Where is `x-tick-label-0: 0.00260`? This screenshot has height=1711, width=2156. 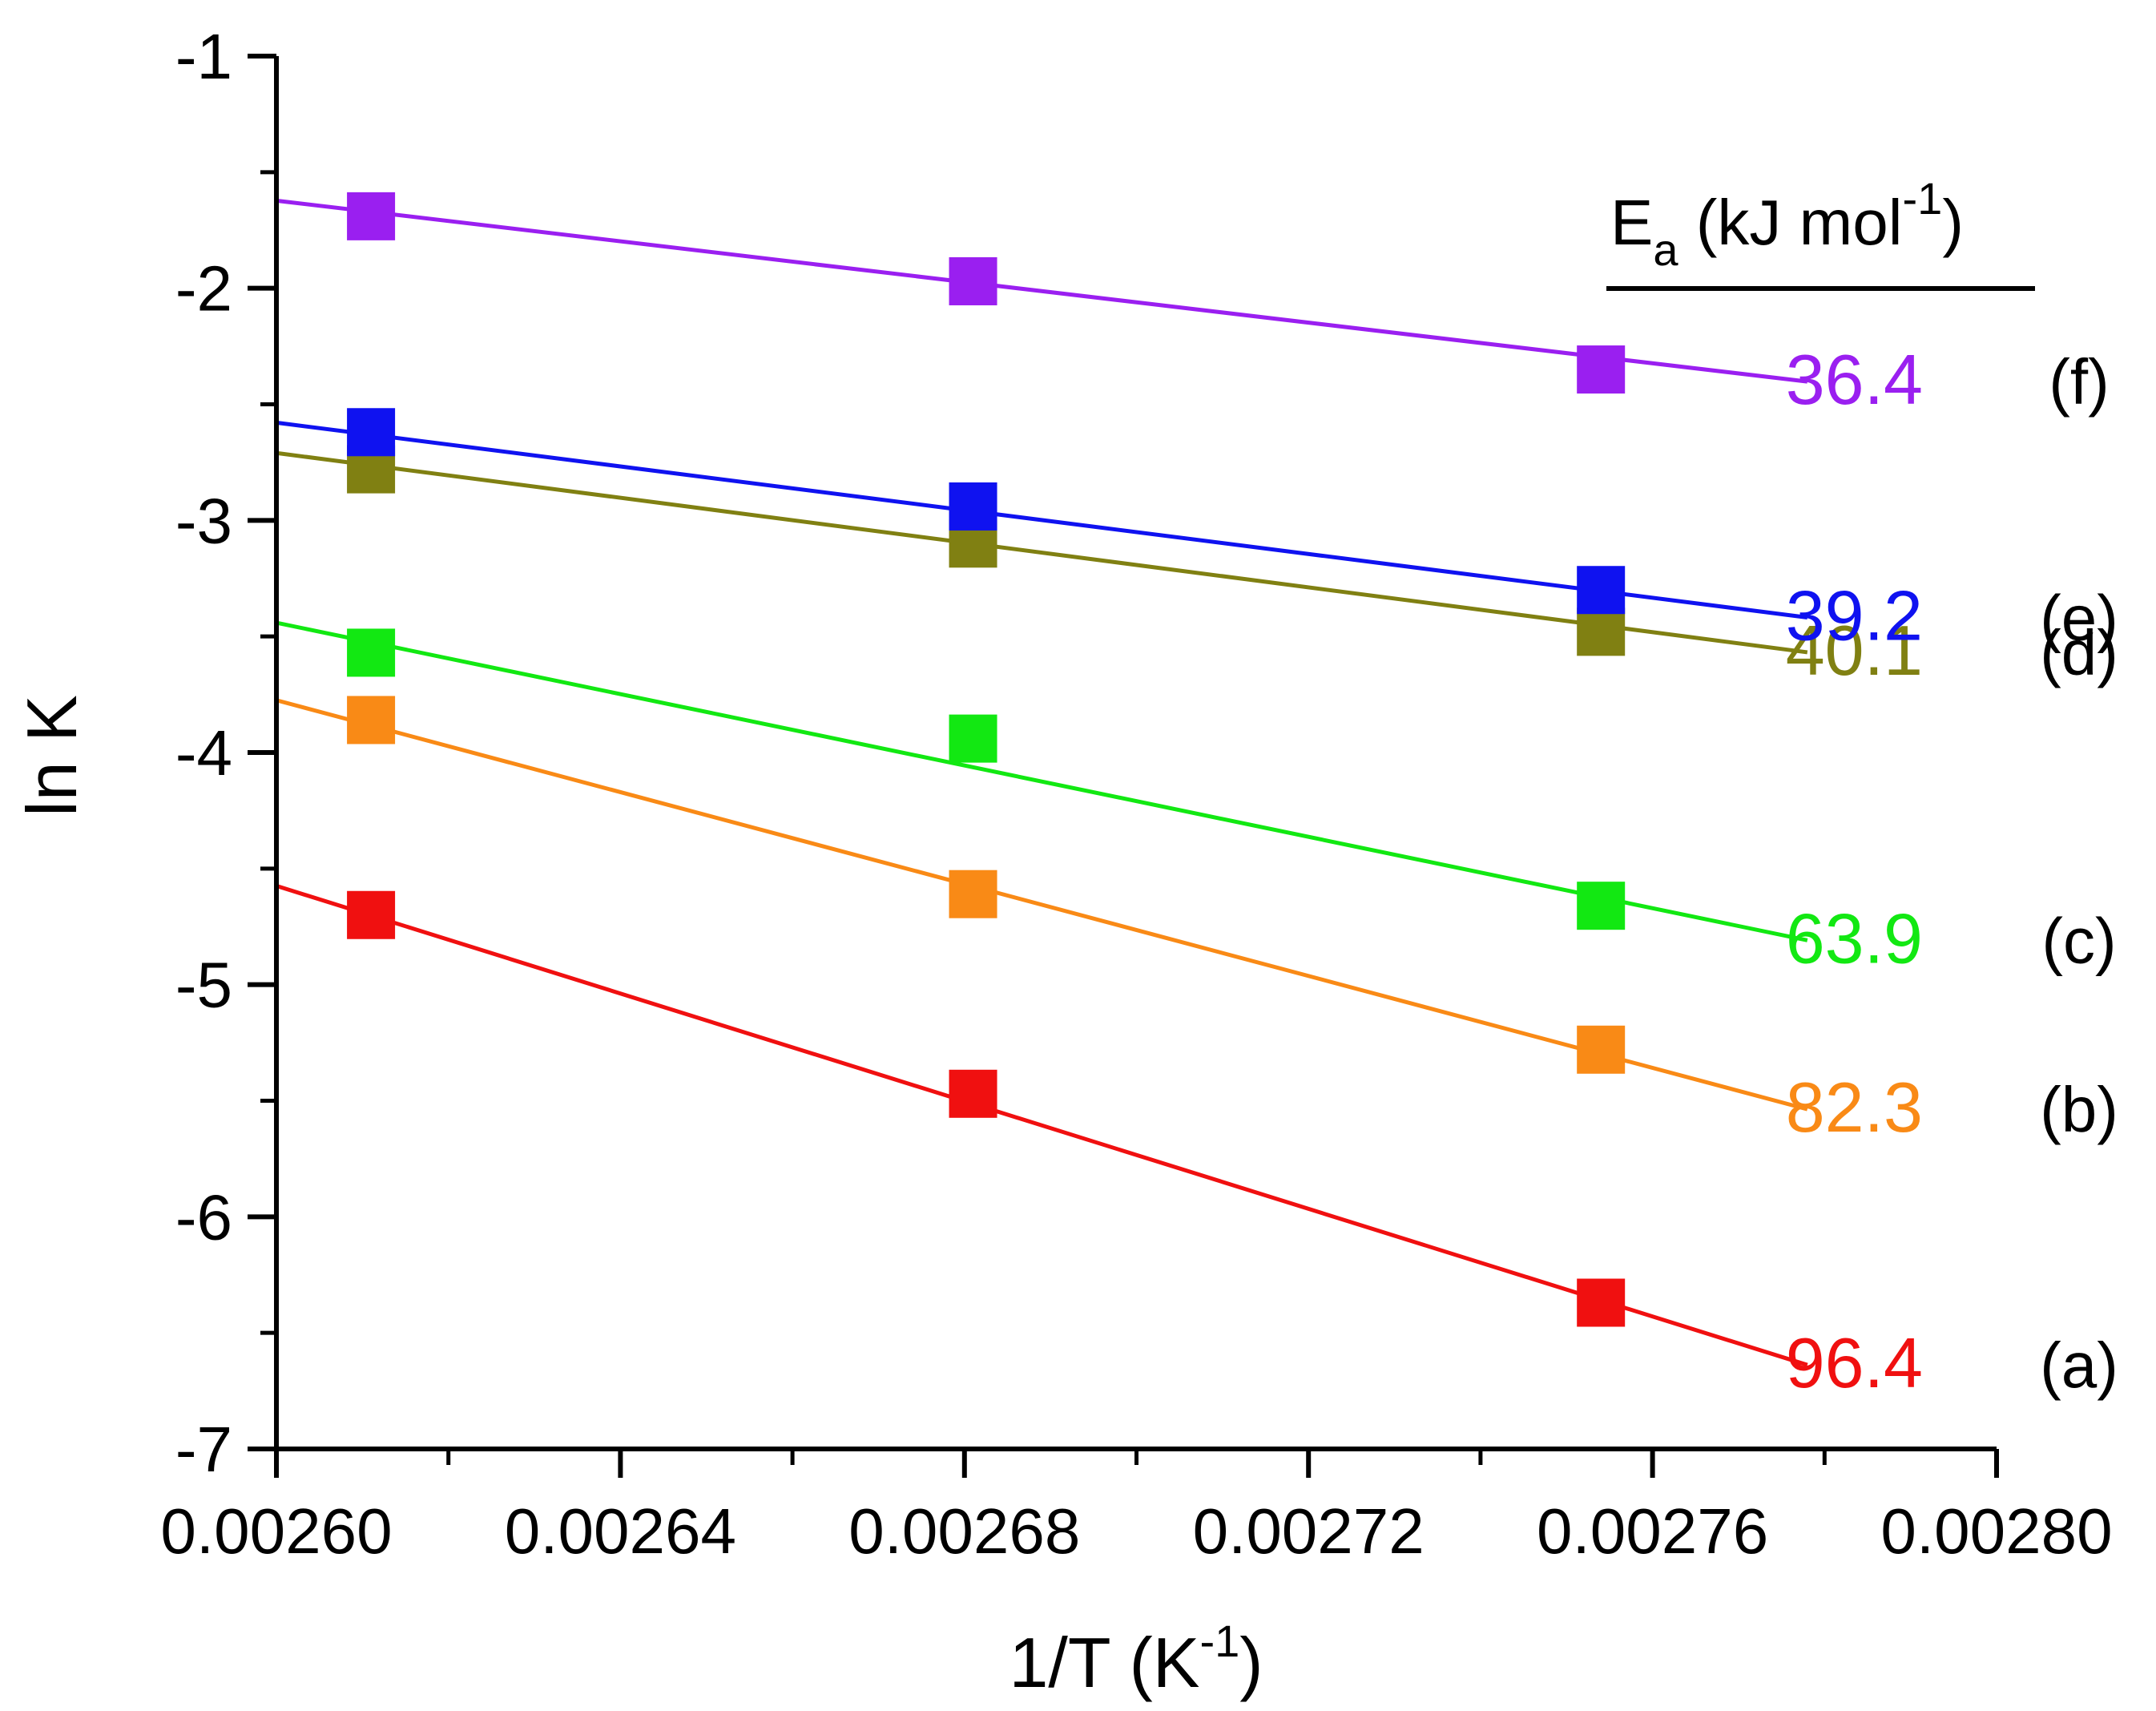
x-tick-label-0: 0.00260 is located at coordinates (276, 1531).